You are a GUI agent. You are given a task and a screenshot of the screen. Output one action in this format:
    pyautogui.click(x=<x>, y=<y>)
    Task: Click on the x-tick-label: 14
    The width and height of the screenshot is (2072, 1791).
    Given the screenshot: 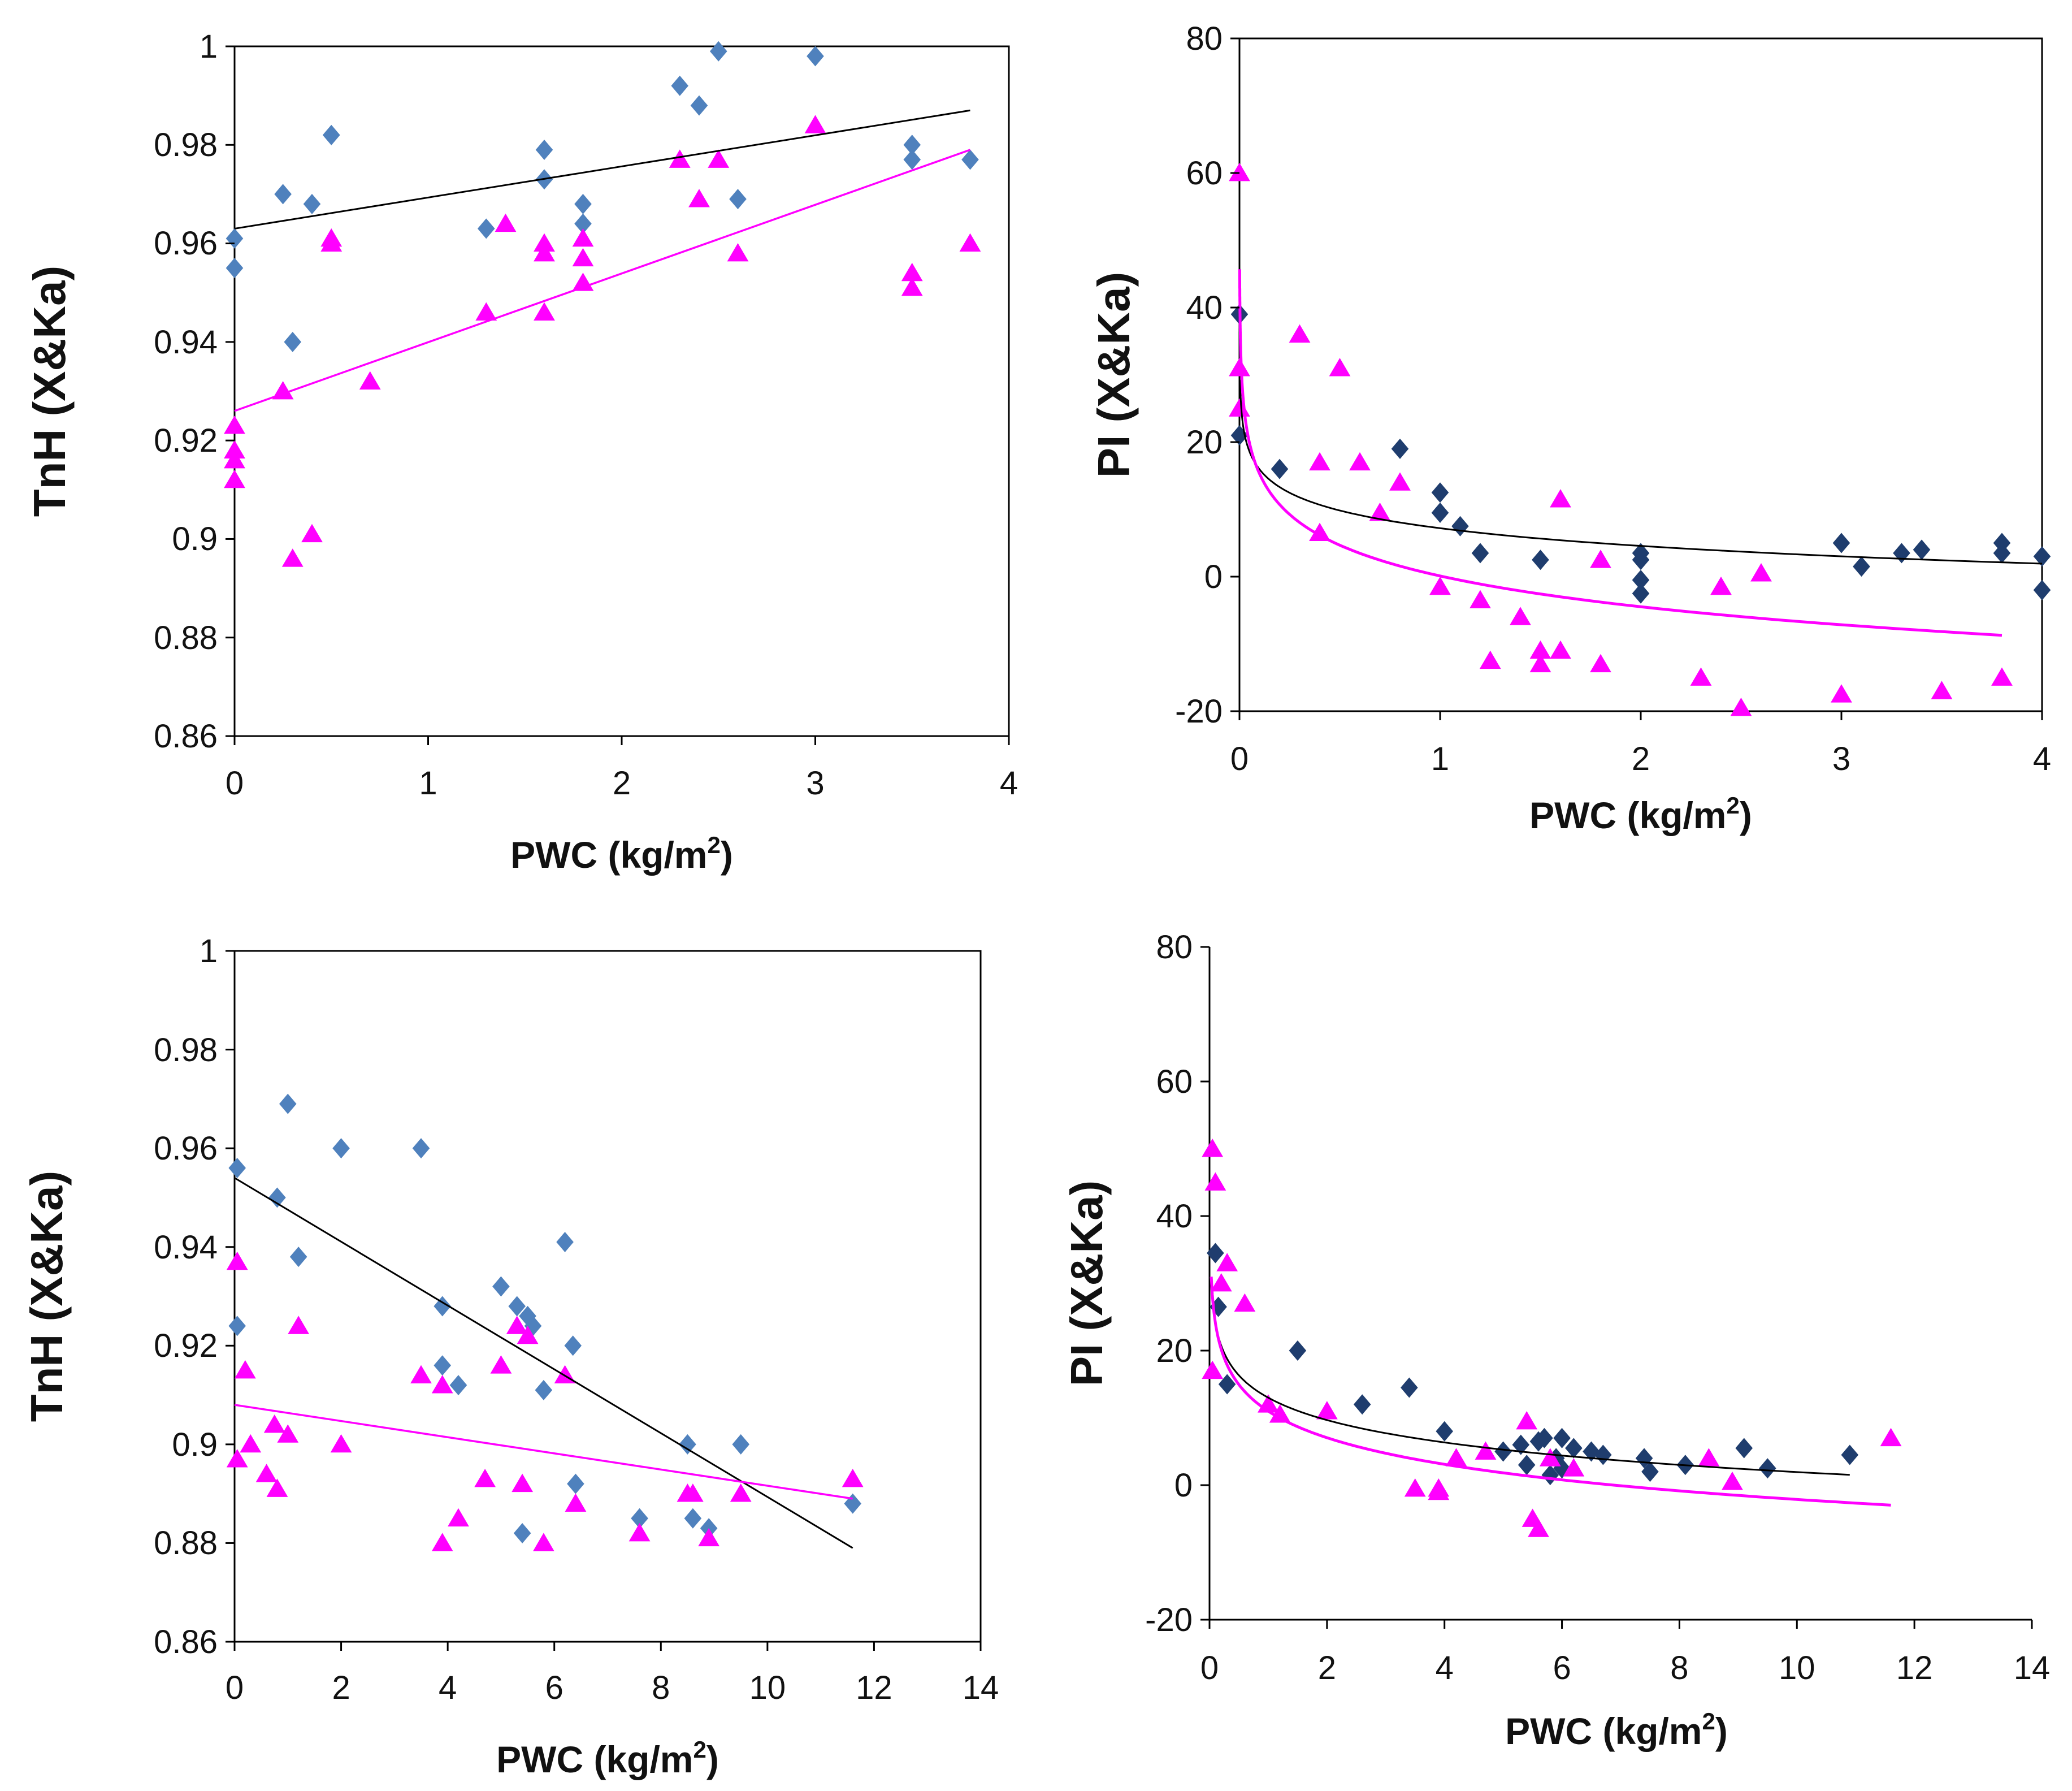 What is the action you would take?
    pyautogui.click(x=2032, y=1668)
    